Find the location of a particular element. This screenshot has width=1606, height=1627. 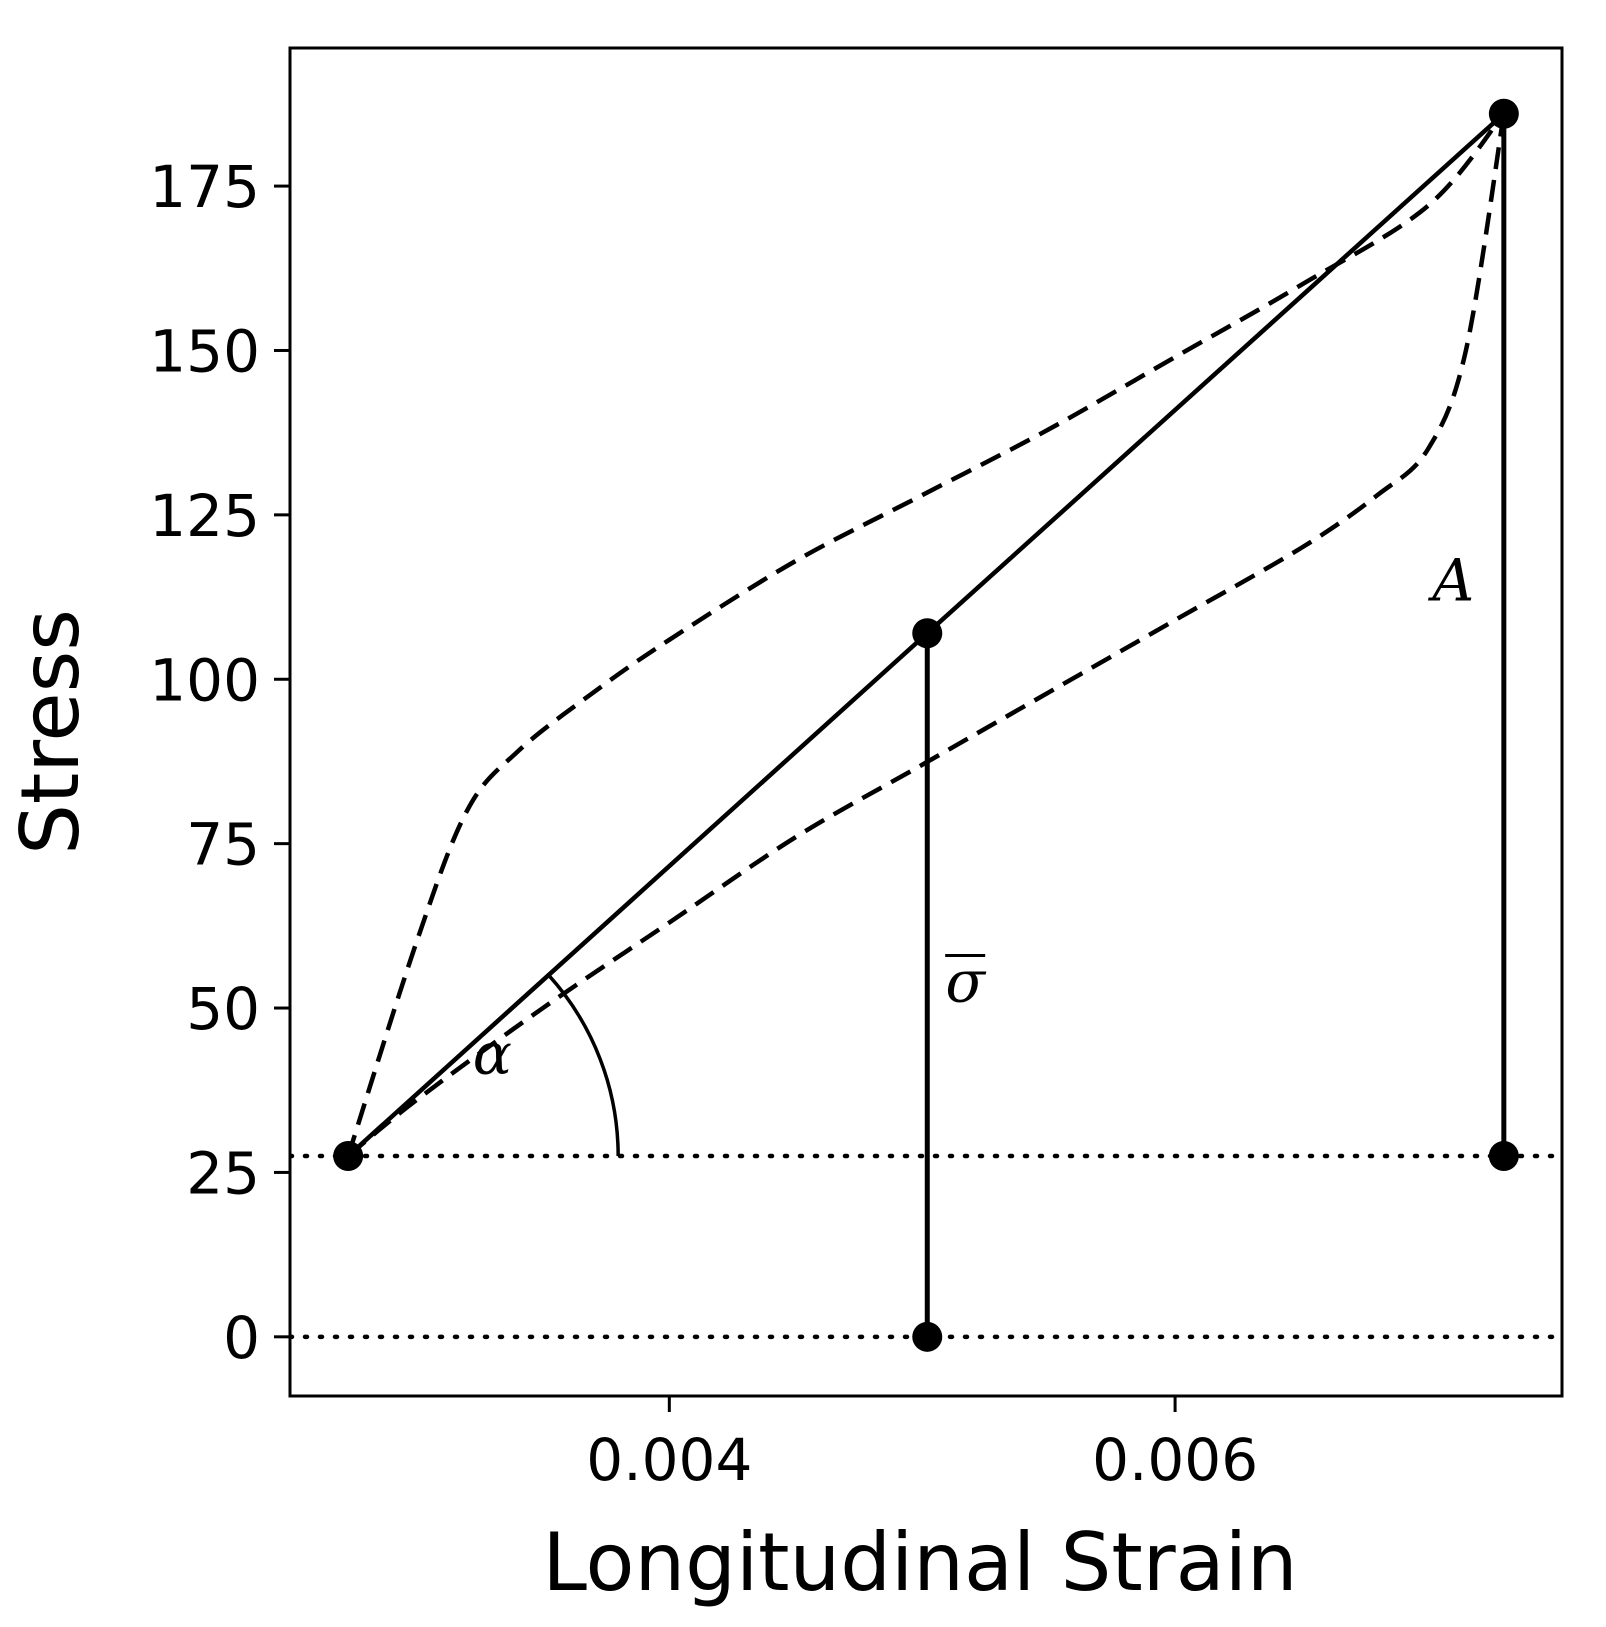

x-axis-title: Longitudinal Strain is located at coordinates (919, 1562).